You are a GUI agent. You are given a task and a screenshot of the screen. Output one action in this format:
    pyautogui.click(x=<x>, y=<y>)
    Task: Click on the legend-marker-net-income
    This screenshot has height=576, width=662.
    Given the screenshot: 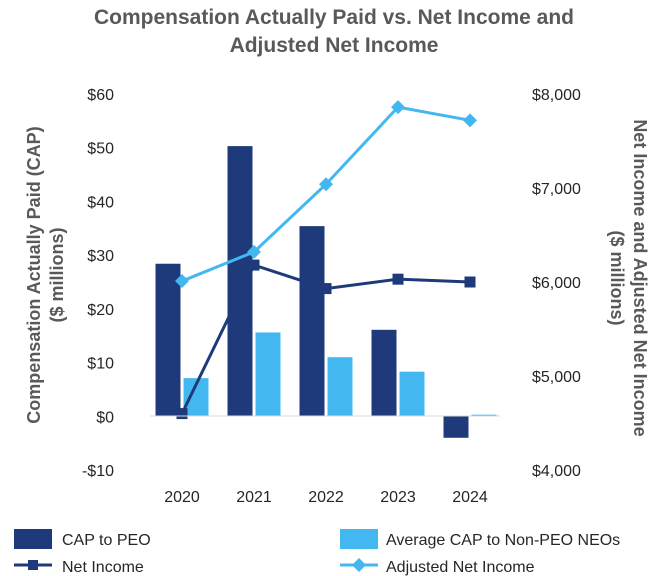 What is the action you would take?
    pyautogui.click(x=33, y=565)
    